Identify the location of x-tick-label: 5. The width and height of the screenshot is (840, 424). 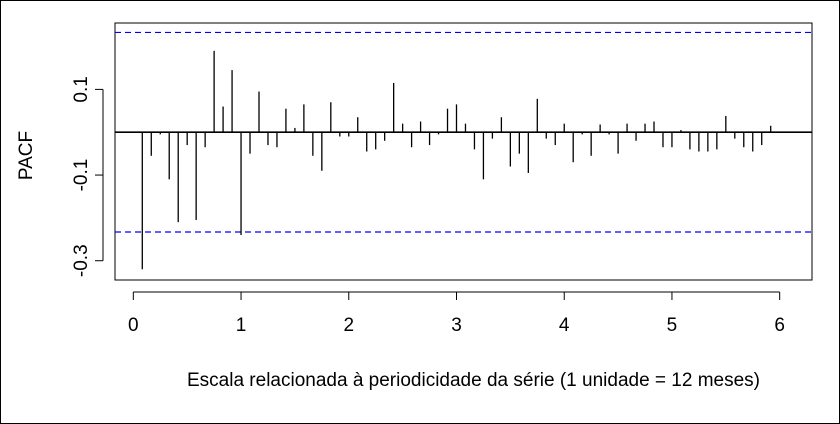
(672, 325).